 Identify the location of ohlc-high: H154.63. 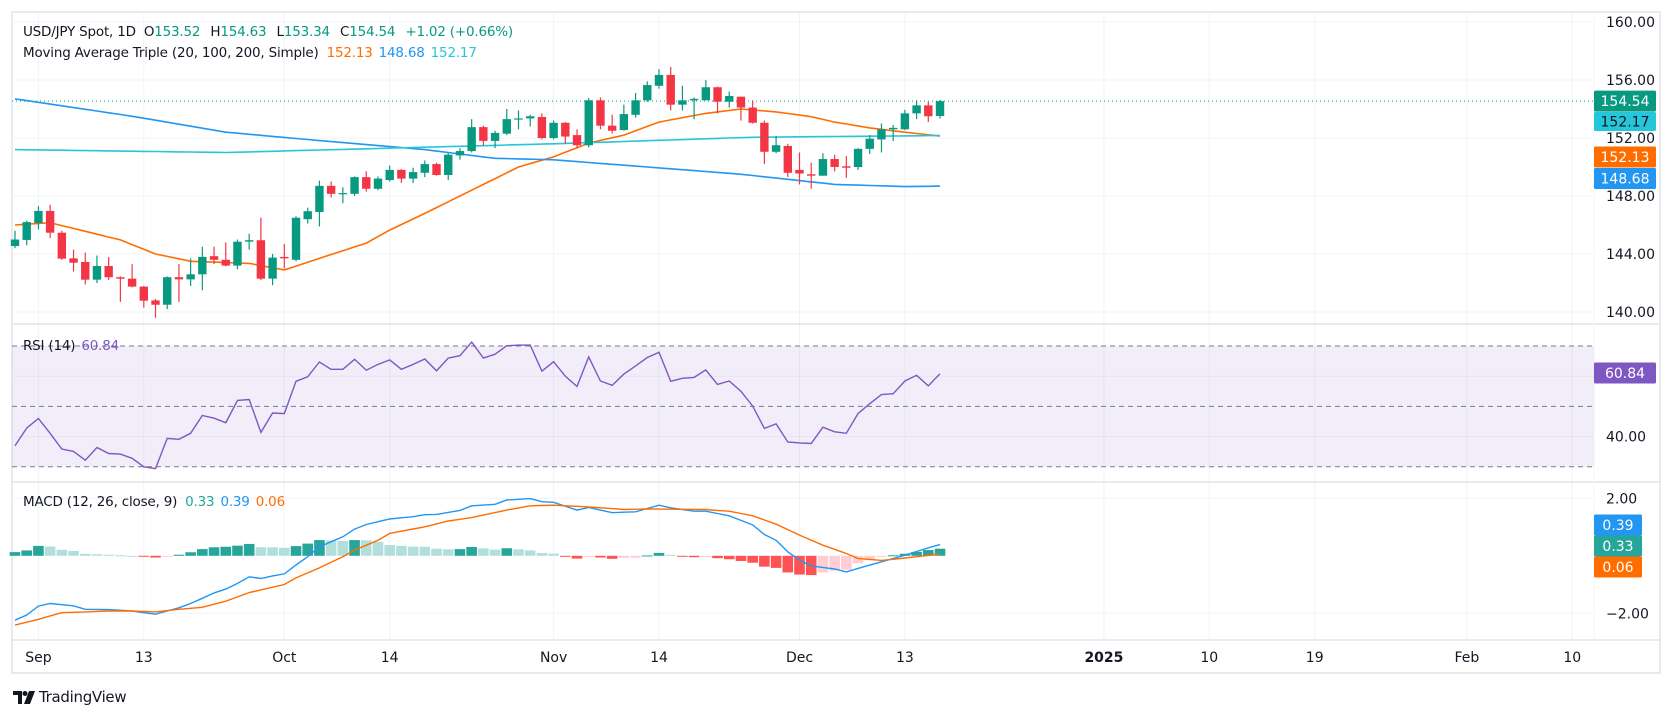
(238, 32).